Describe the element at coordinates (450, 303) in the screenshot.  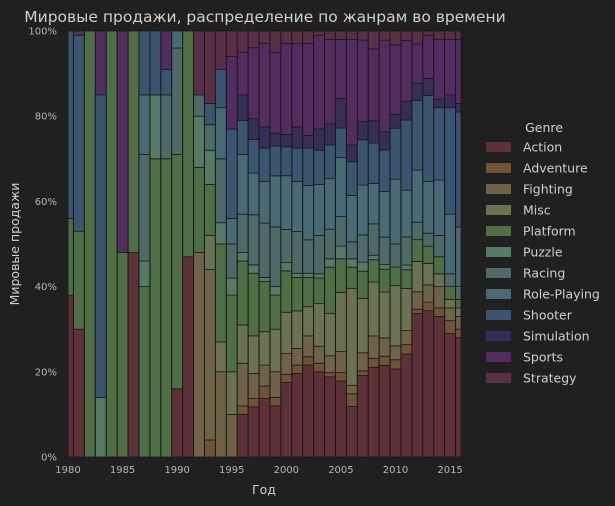
I see `bar-misc-2015` at that location.